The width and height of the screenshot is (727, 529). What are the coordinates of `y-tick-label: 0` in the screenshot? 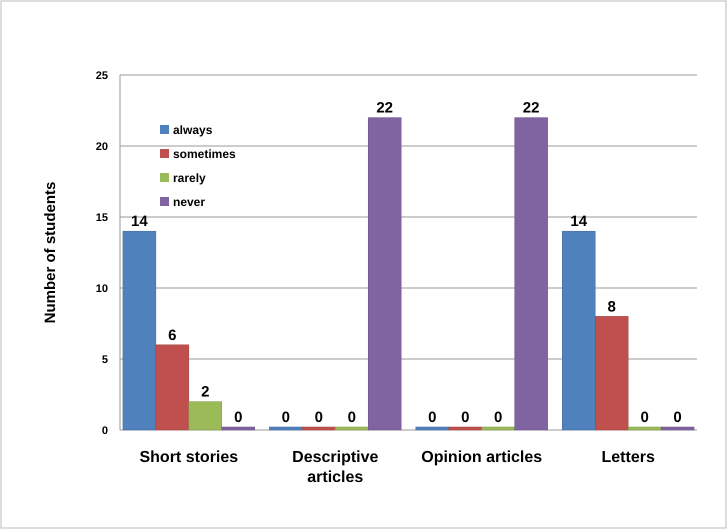 It's located at (105, 431).